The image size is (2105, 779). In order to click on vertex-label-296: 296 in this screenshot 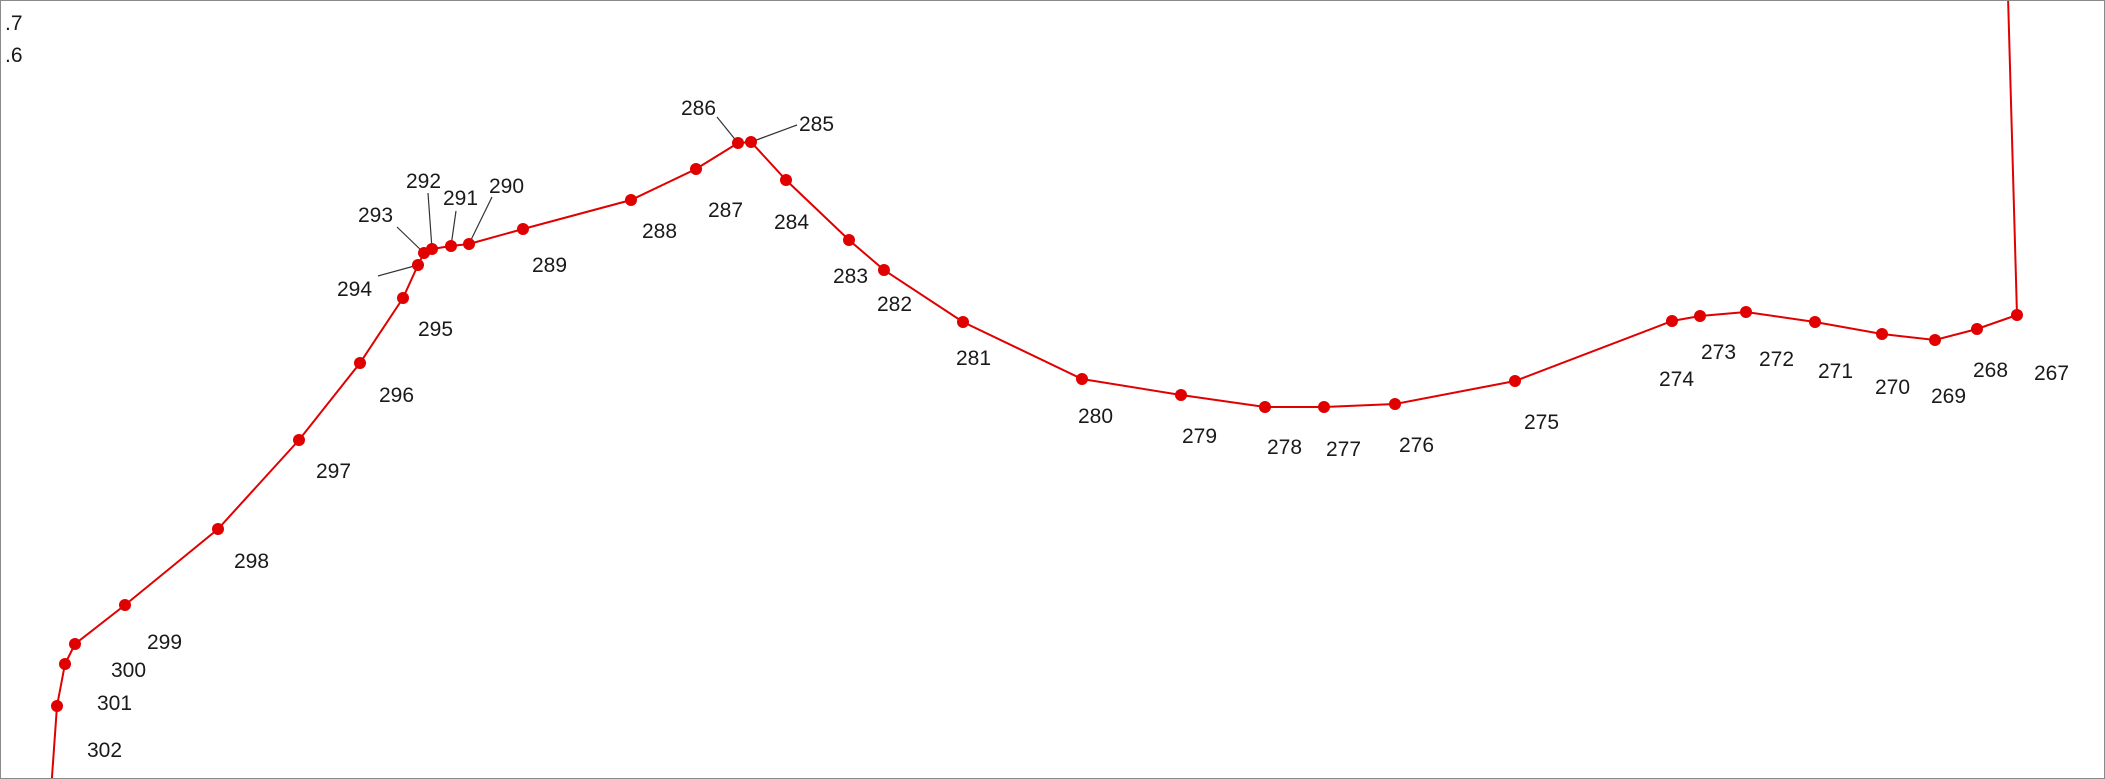, I will do `click(396, 395)`.